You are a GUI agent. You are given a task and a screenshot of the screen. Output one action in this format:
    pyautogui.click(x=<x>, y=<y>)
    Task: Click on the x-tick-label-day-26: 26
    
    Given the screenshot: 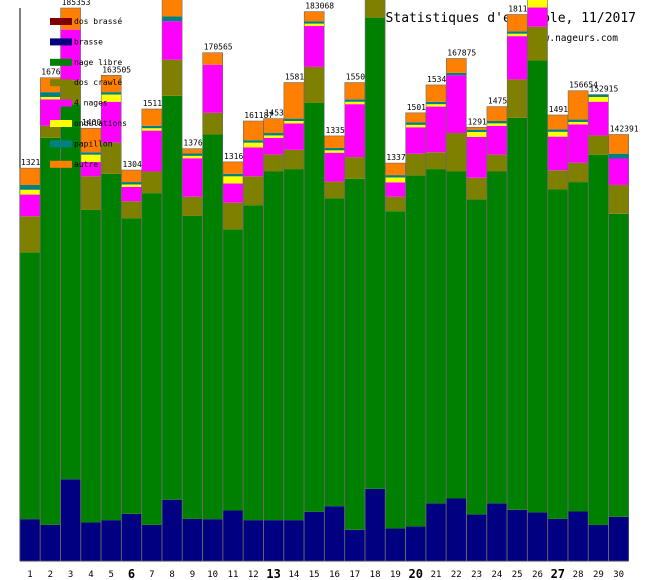 What is the action you would take?
    pyautogui.click(x=537, y=575)
    